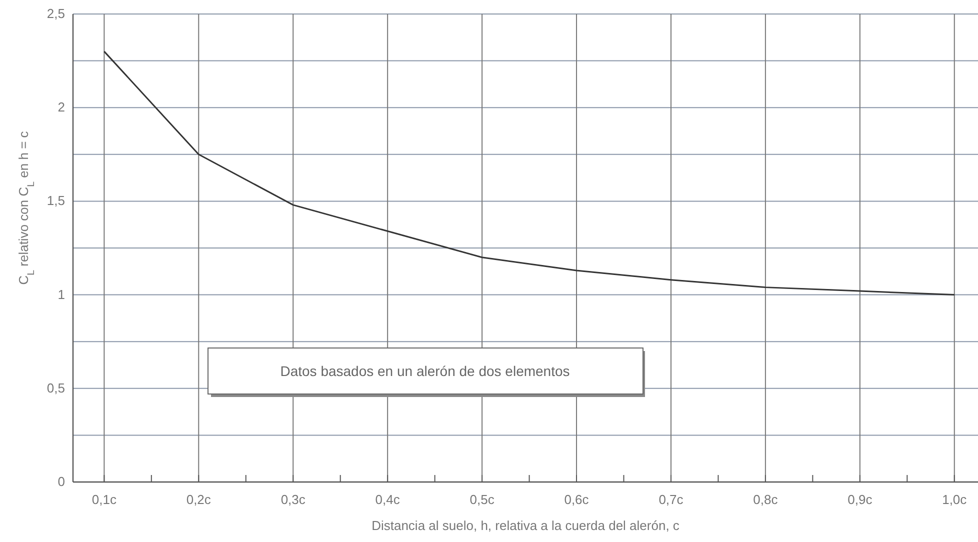  I want to click on y-tick-label: 0, so click(61, 481).